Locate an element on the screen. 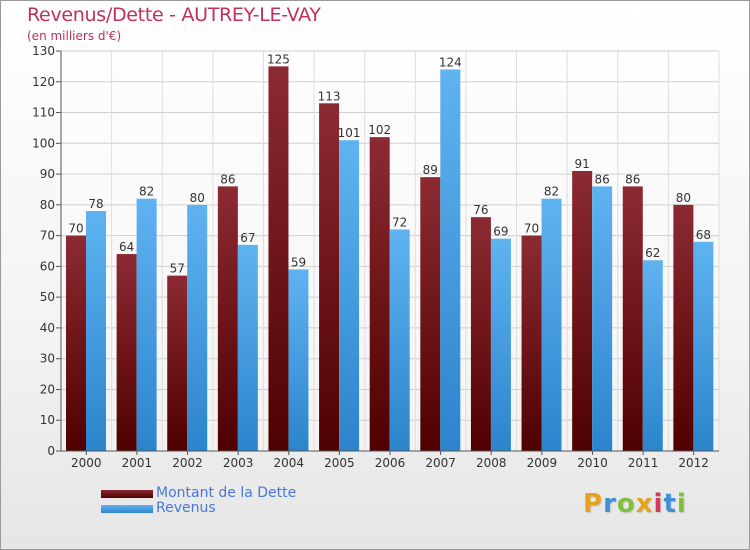 This screenshot has height=550, width=750. data-label-revenus-2000: 78 is located at coordinates (95, 204).